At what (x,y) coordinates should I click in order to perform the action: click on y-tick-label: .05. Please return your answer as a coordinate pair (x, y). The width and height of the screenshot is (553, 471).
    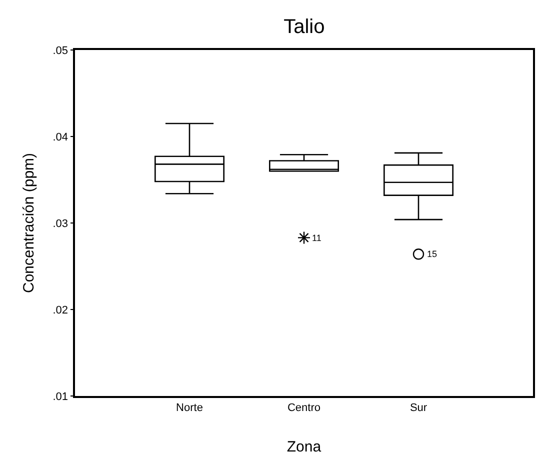
    Looking at the image, I should click on (60, 50).